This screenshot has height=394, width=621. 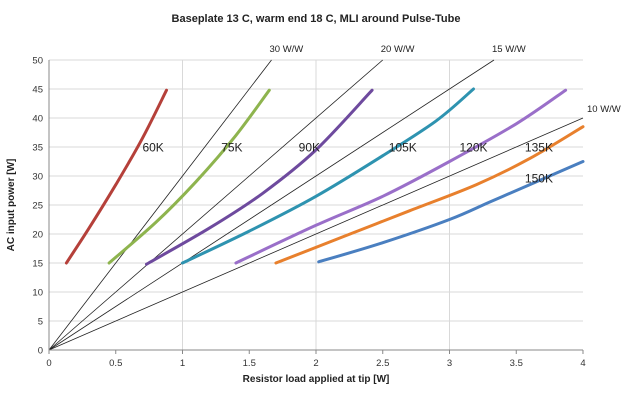 What do you see at coordinates (37, 177) in the screenshot?
I see `y-tick-label: 30` at bounding box center [37, 177].